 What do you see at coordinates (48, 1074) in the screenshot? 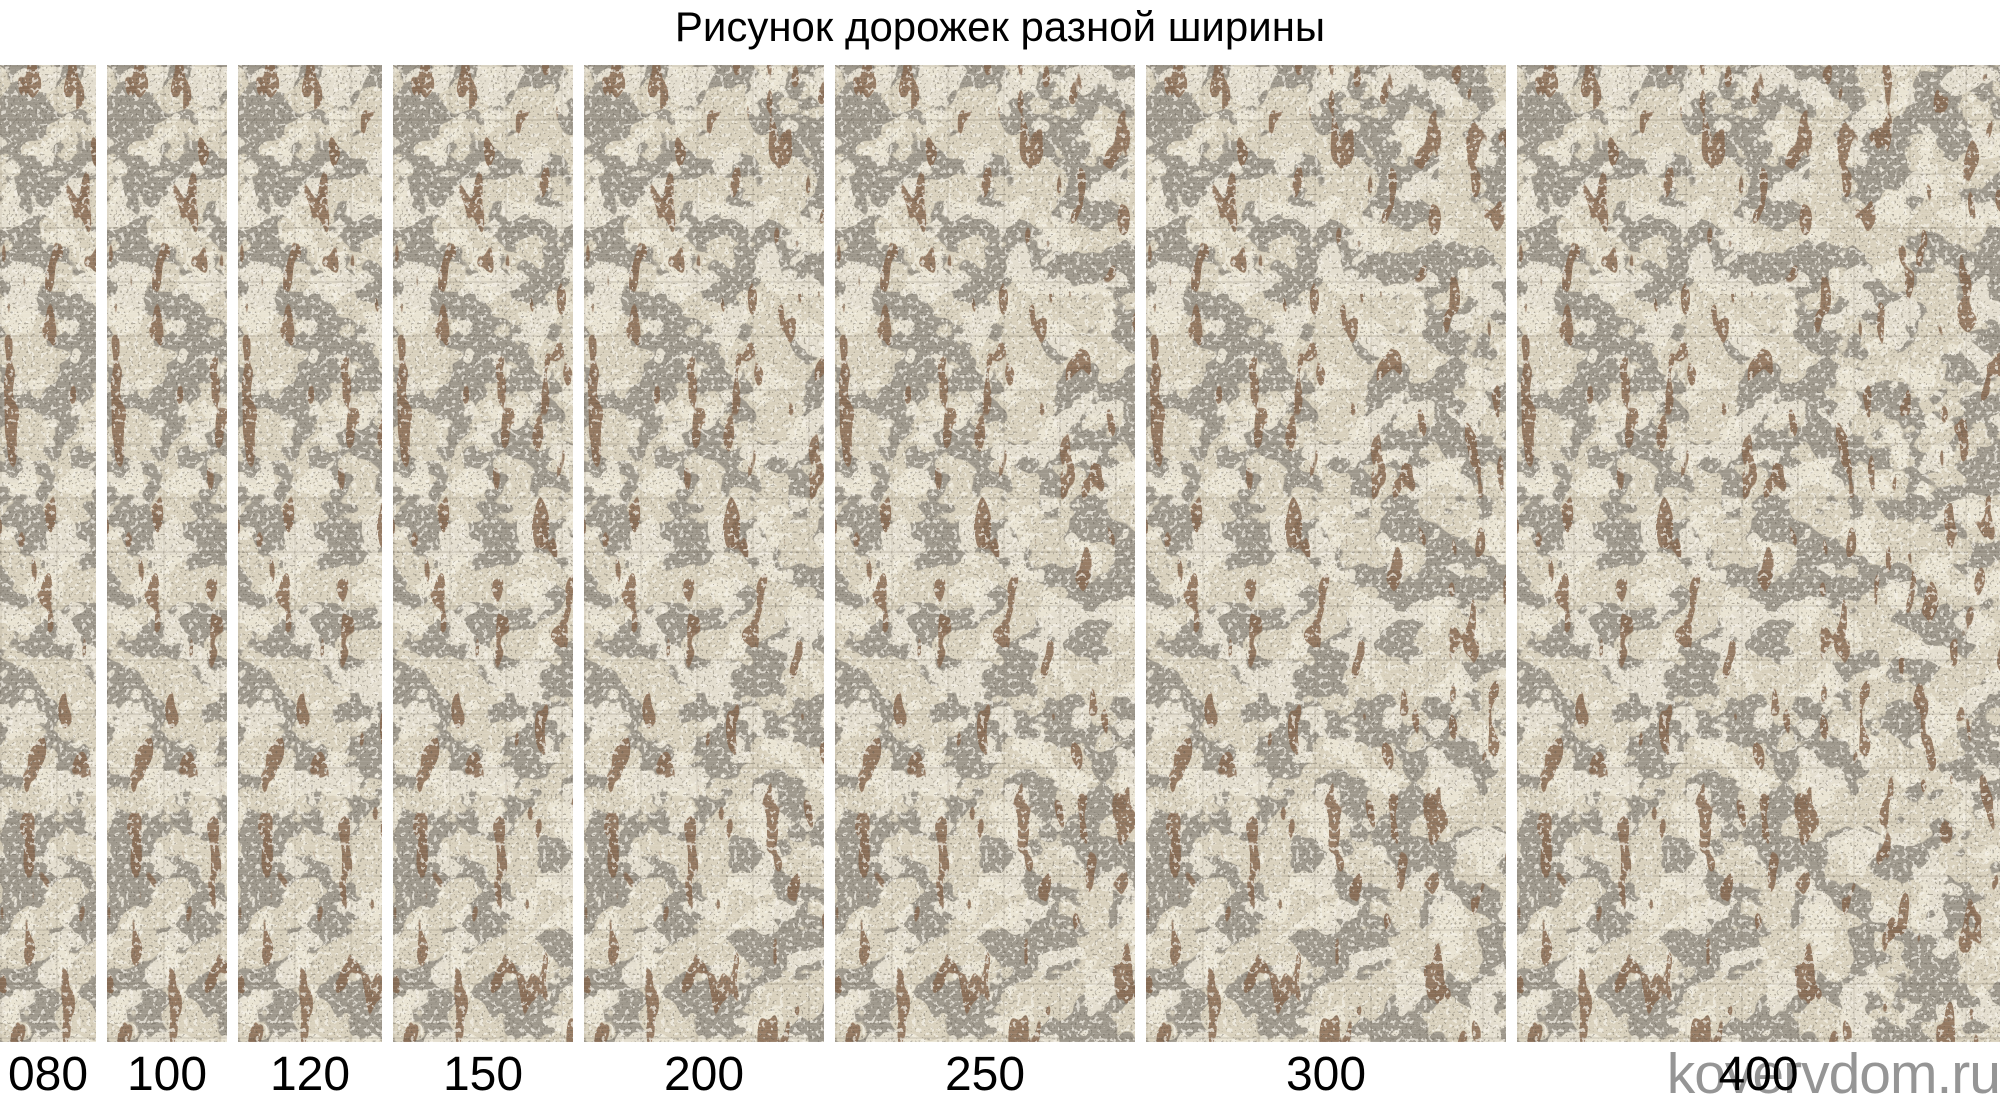
I see `runner-width-label: 080` at bounding box center [48, 1074].